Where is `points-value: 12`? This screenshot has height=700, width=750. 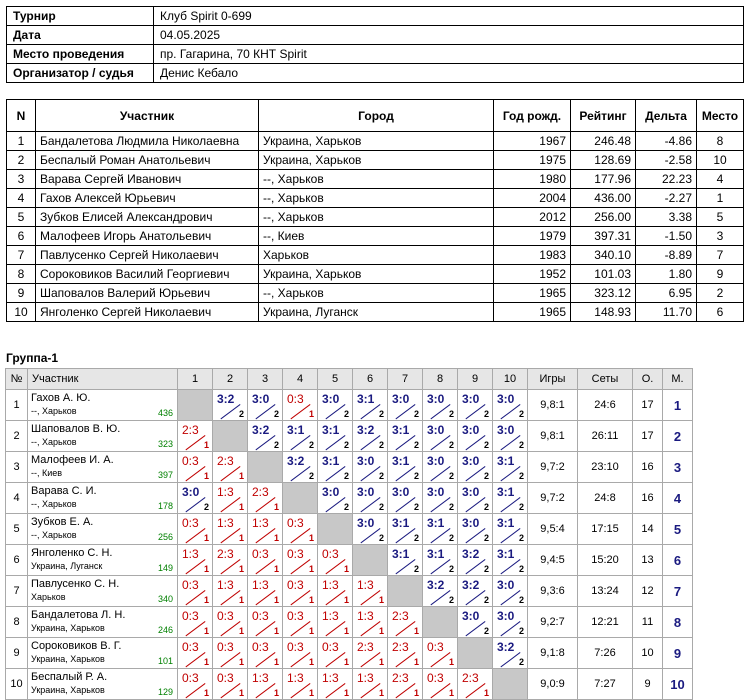
points-value: 12 is located at coordinates (647, 591).